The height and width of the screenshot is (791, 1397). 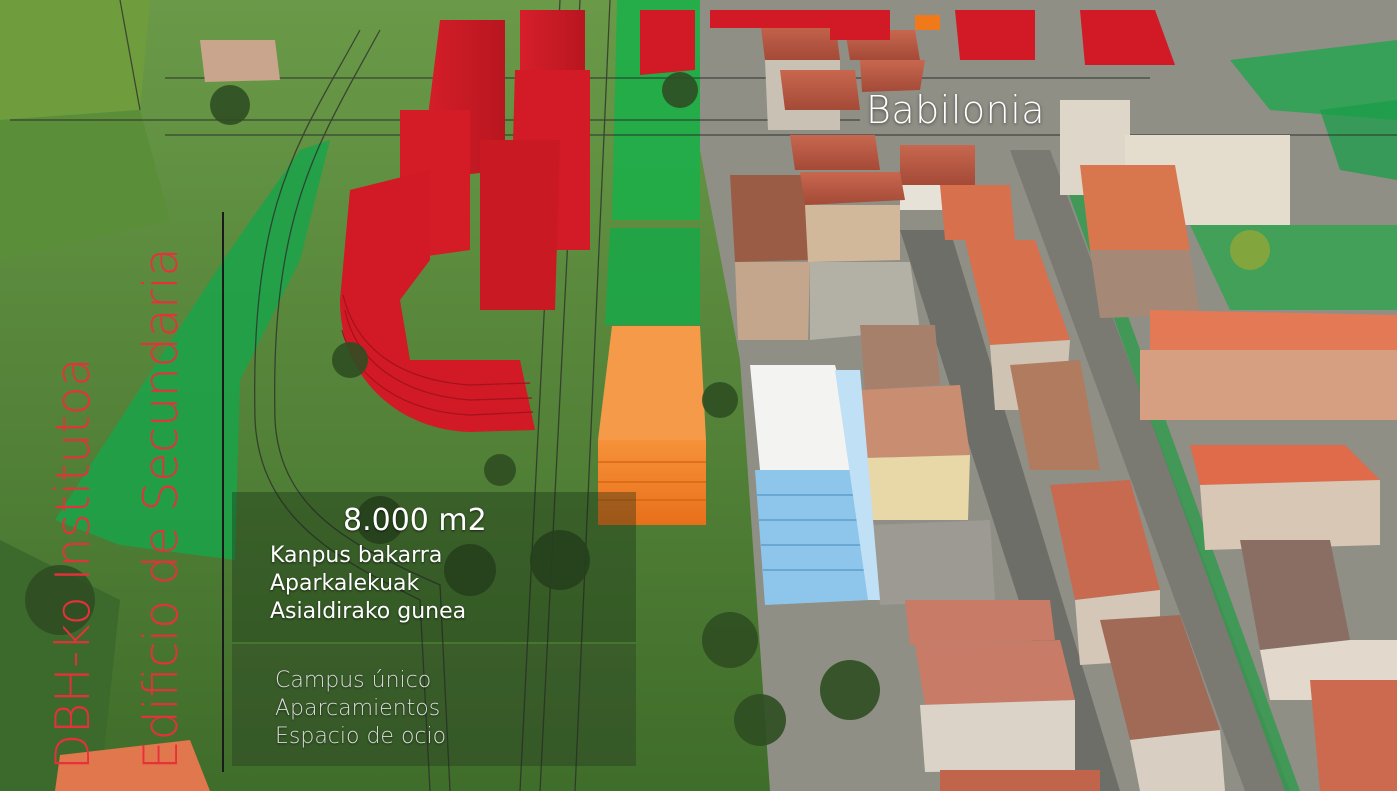 I want to click on existing-school-building, so click(x=815, y=485).